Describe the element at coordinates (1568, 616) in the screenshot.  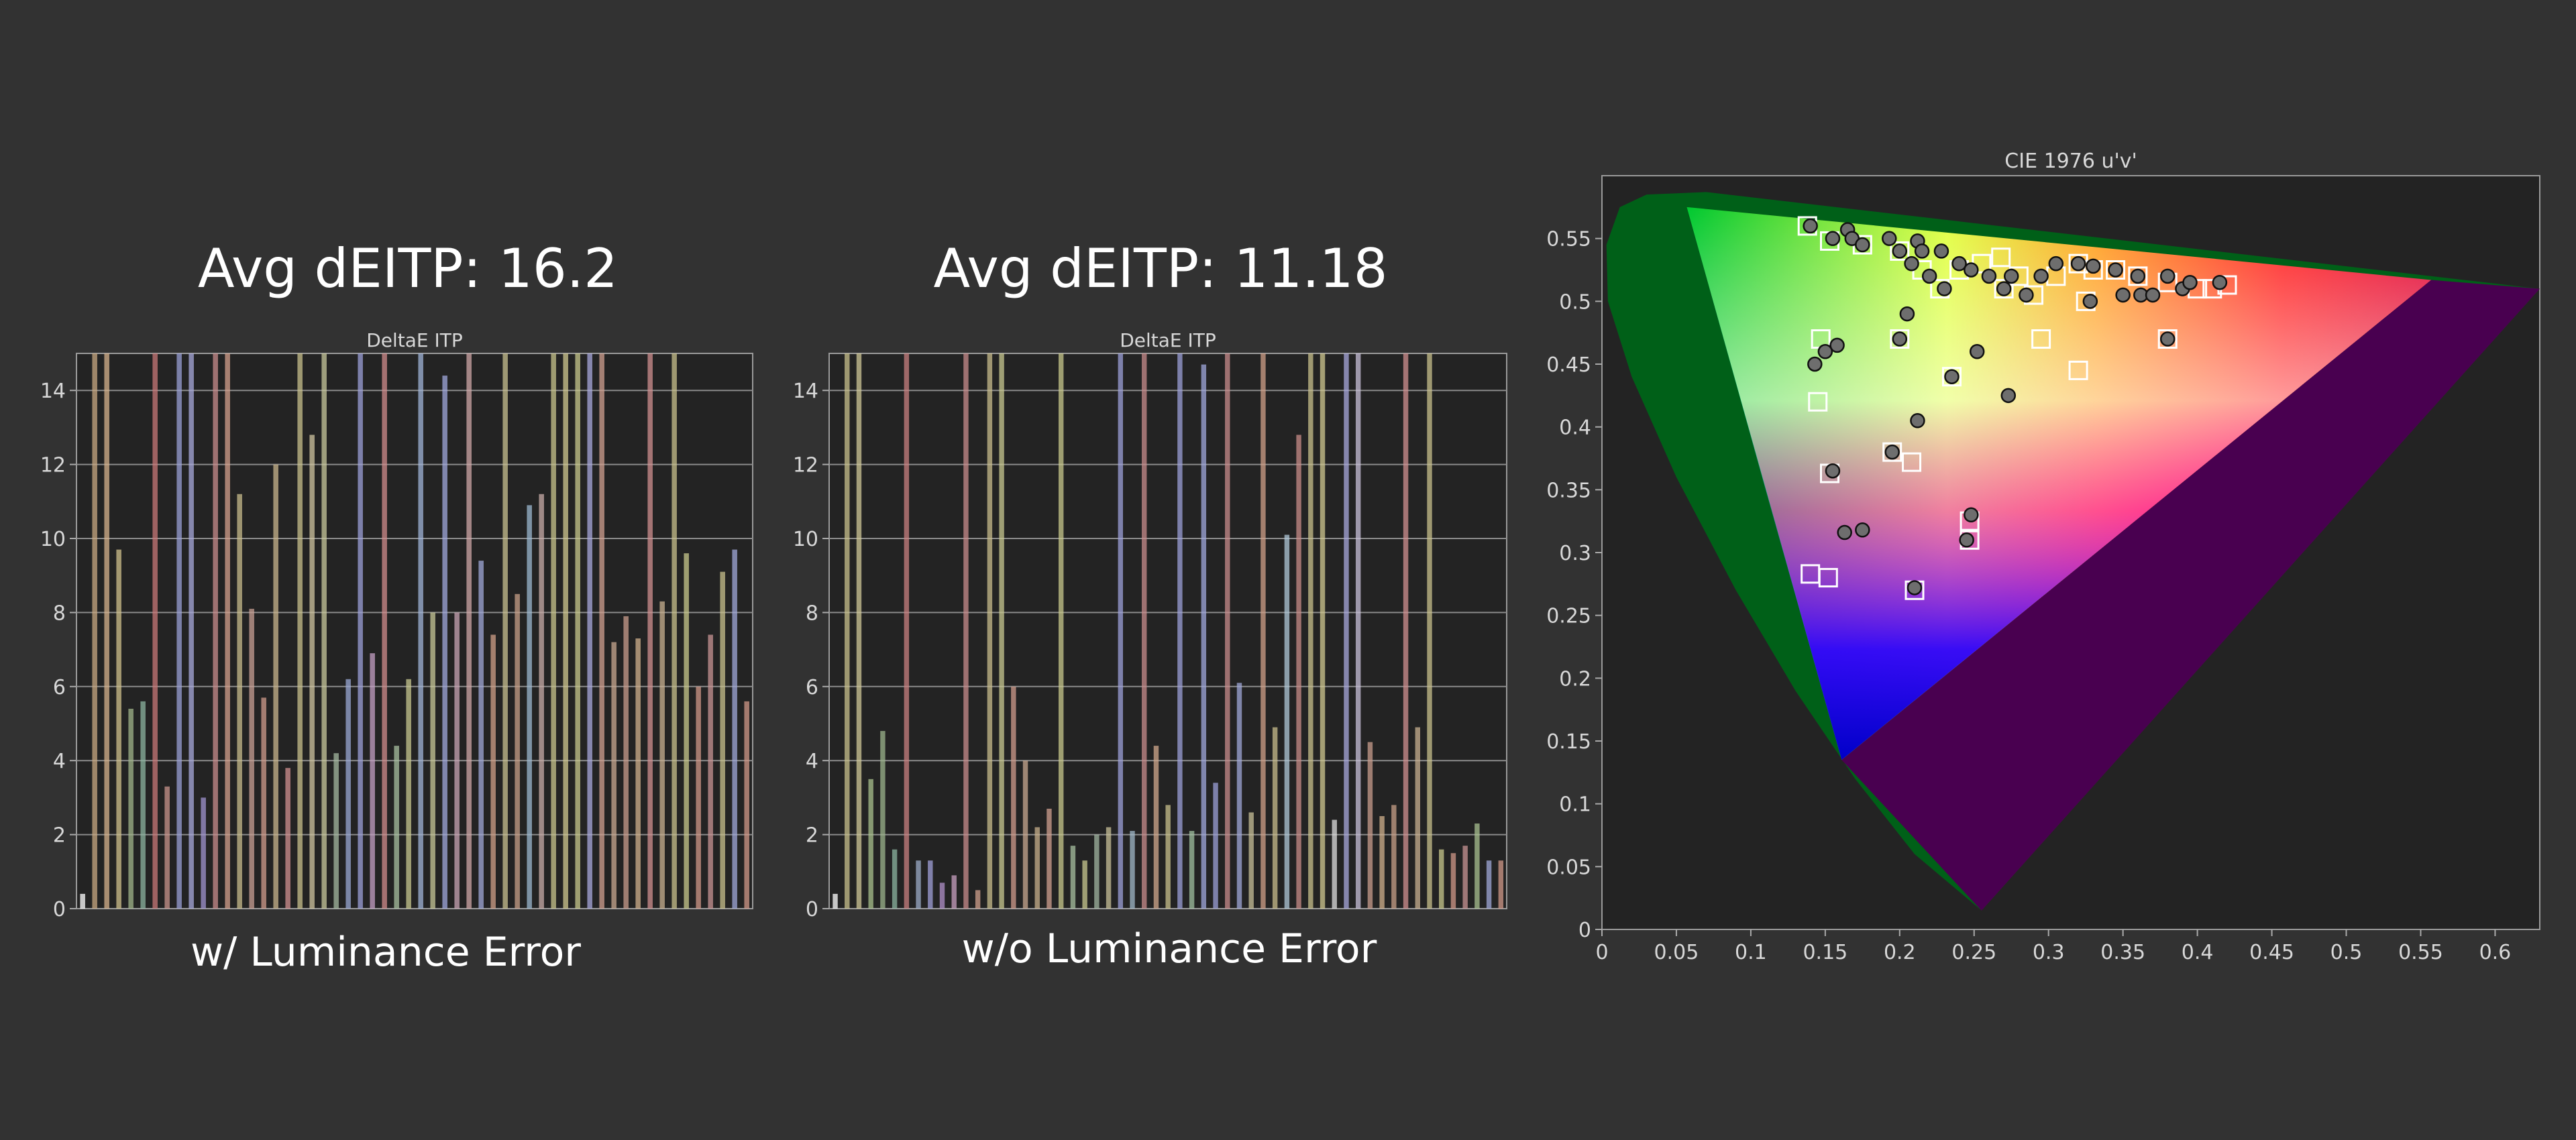
I see `y-tick-label: 0.25` at that location.